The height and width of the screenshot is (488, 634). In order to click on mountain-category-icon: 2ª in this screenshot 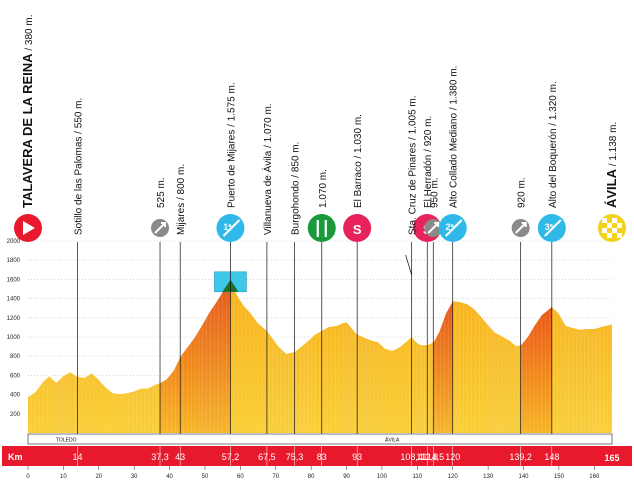, I will do `click(452, 228)`.